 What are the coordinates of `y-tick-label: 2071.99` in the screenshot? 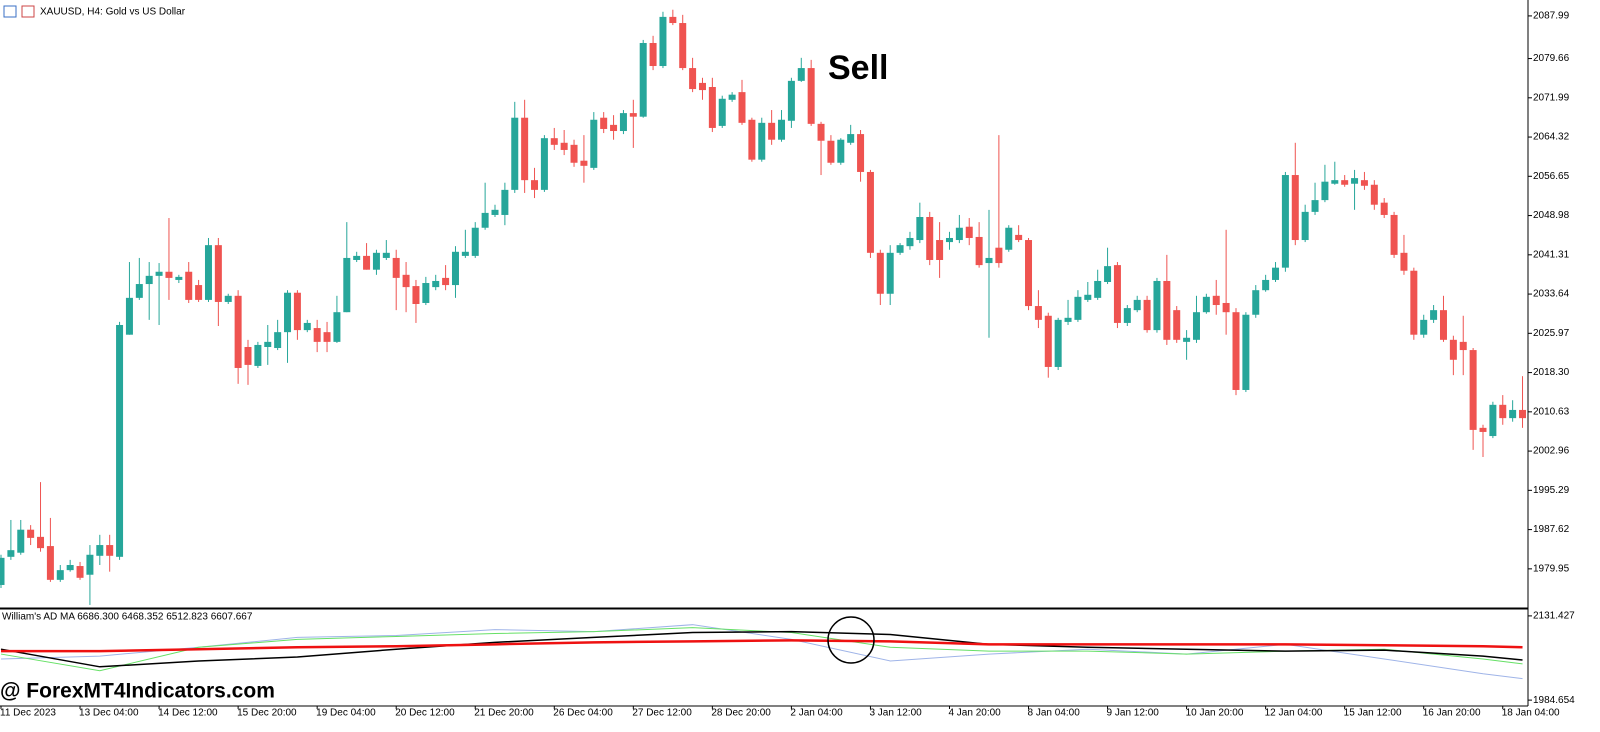 It's located at (1551, 97).